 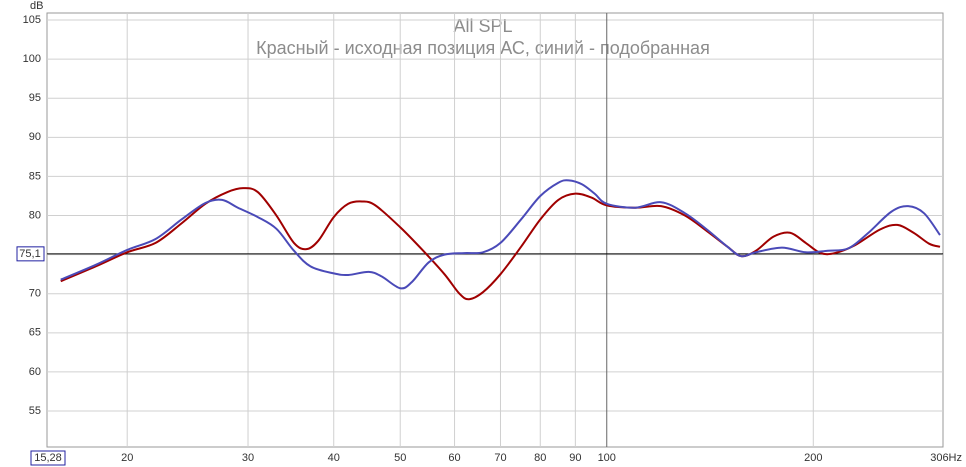 I want to click on reference-box, so click(x=30, y=254).